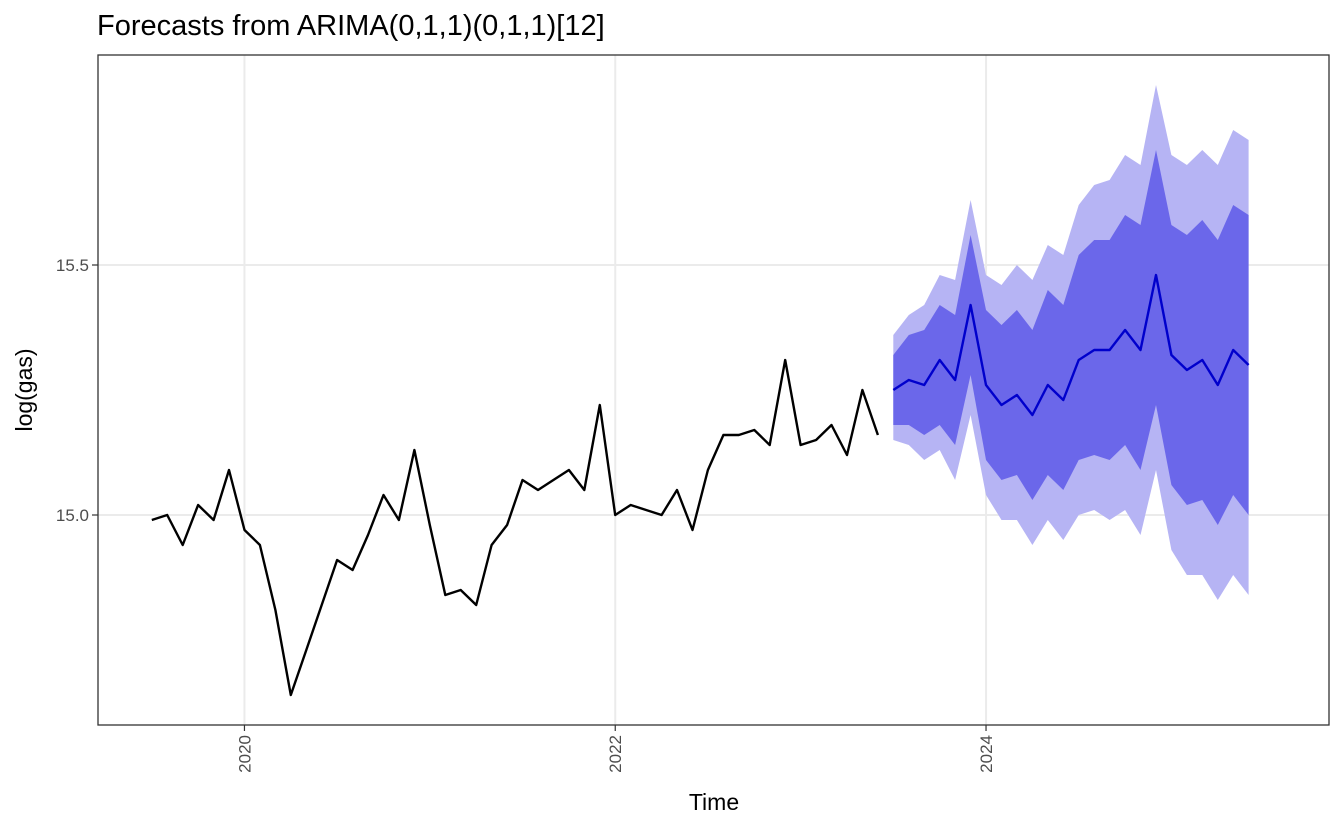 The image size is (1344, 830). What do you see at coordinates (986, 754) in the screenshot?
I see `x-tick-label: 2024` at bounding box center [986, 754].